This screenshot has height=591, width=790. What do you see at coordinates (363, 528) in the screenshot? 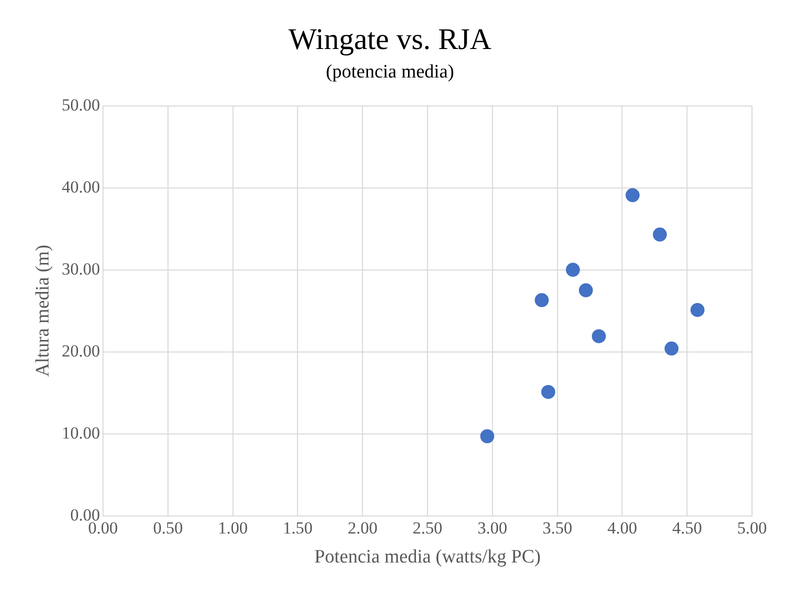
I see `x-tick-label: 2.00` at bounding box center [363, 528].